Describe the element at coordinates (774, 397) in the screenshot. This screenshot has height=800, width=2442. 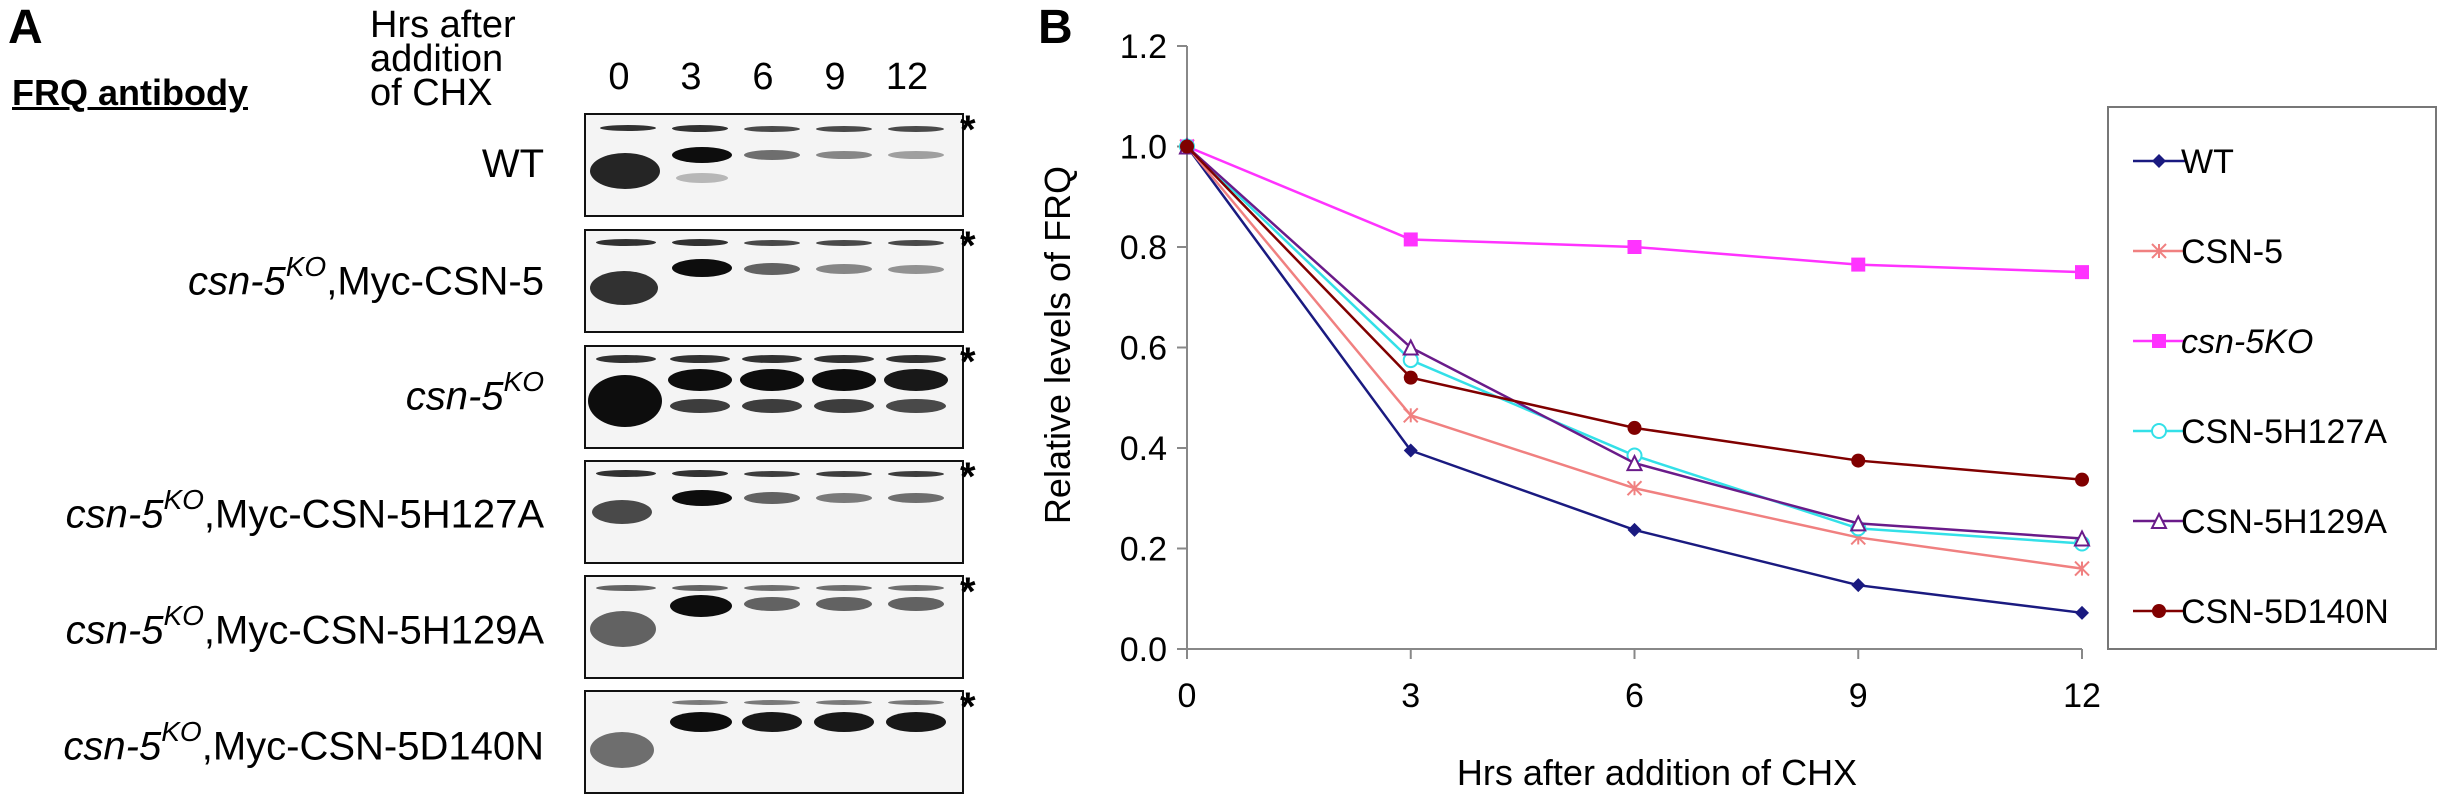
I see `blot-csn5ko` at that location.